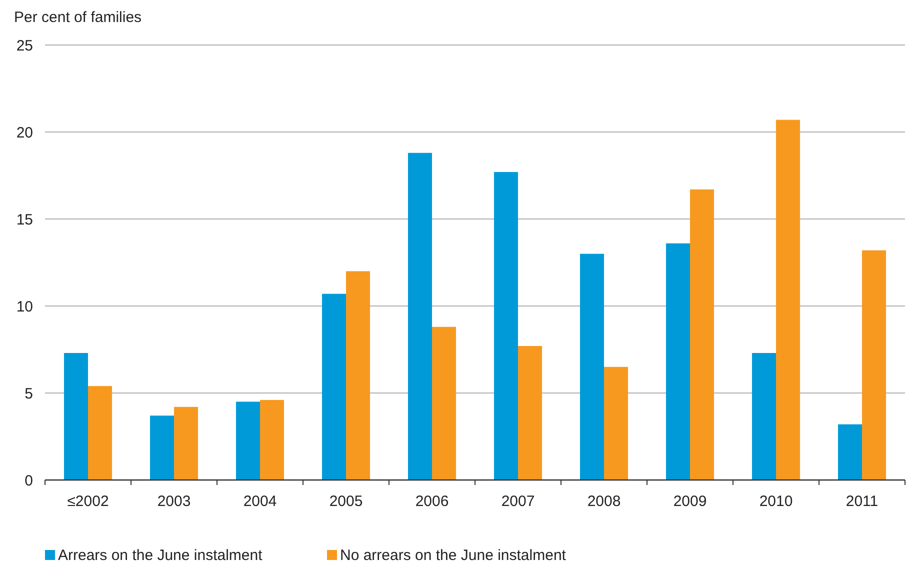  What do you see at coordinates (604, 501) in the screenshot?
I see `x-tick-label: 2008` at bounding box center [604, 501].